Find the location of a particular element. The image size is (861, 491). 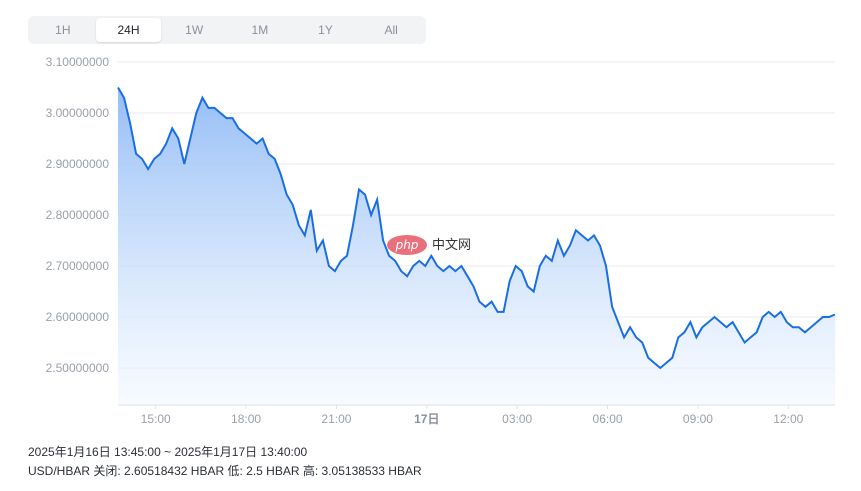

low-value: 2.5 HBAR is located at coordinates (273, 471).